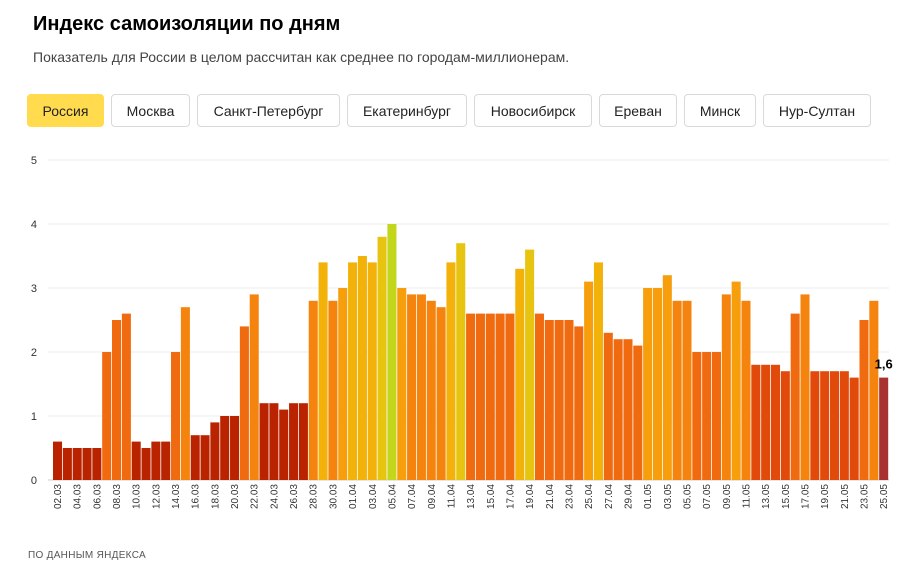 Image resolution: width=917 pixels, height=576 pixels. Describe the element at coordinates (314, 496) in the screenshot. I see `x-tick-label: 28.03` at that location.